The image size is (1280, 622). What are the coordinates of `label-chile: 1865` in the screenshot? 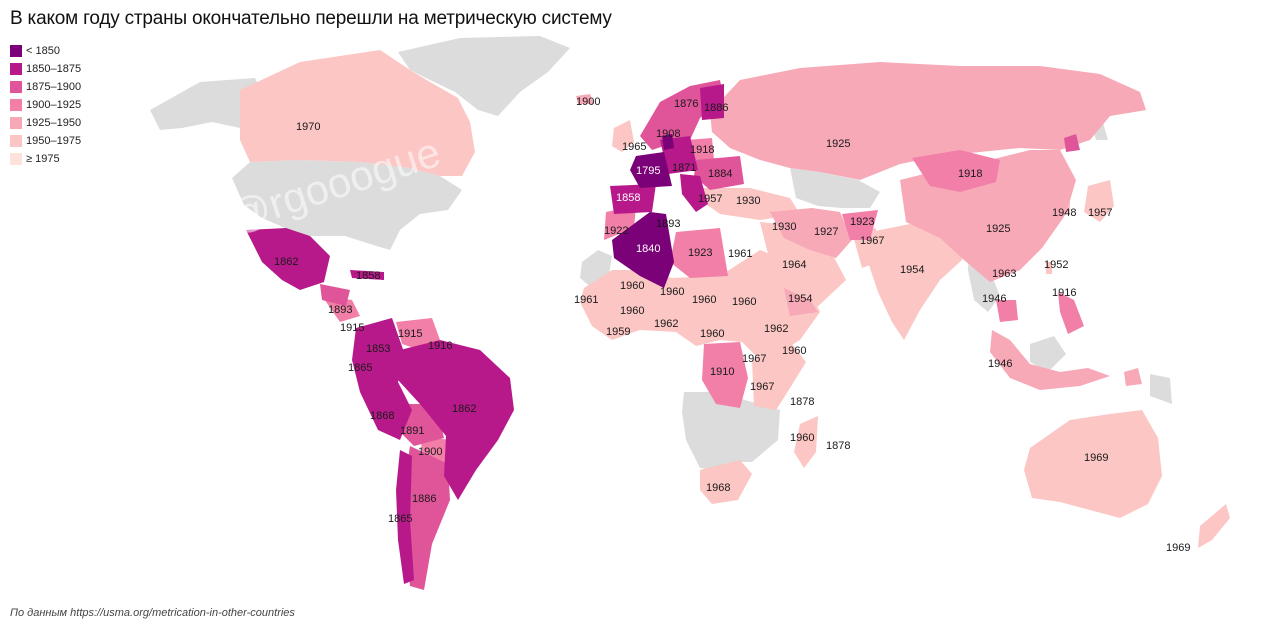 It's located at (400, 519).